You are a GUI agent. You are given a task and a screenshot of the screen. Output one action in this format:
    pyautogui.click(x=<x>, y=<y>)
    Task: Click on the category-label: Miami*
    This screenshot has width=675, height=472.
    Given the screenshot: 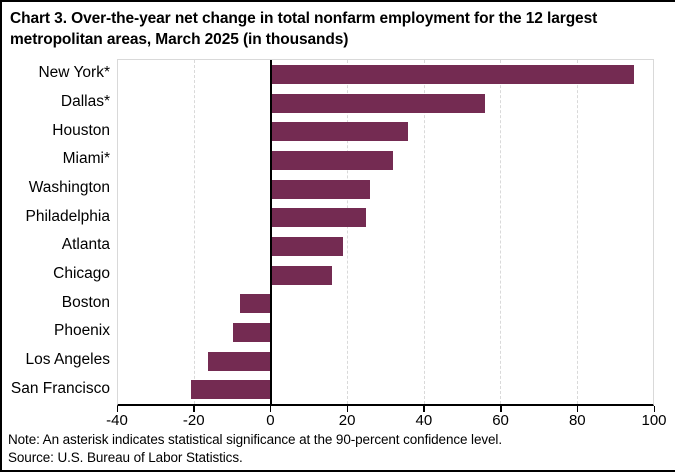 What is the action you would take?
    pyautogui.click(x=86, y=159)
    